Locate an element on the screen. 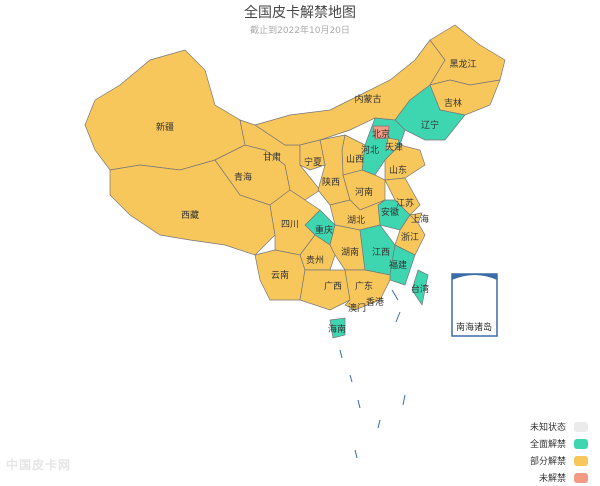 The width and height of the screenshot is (600, 486). legend-label: 部分解禁 is located at coordinates (547, 462).